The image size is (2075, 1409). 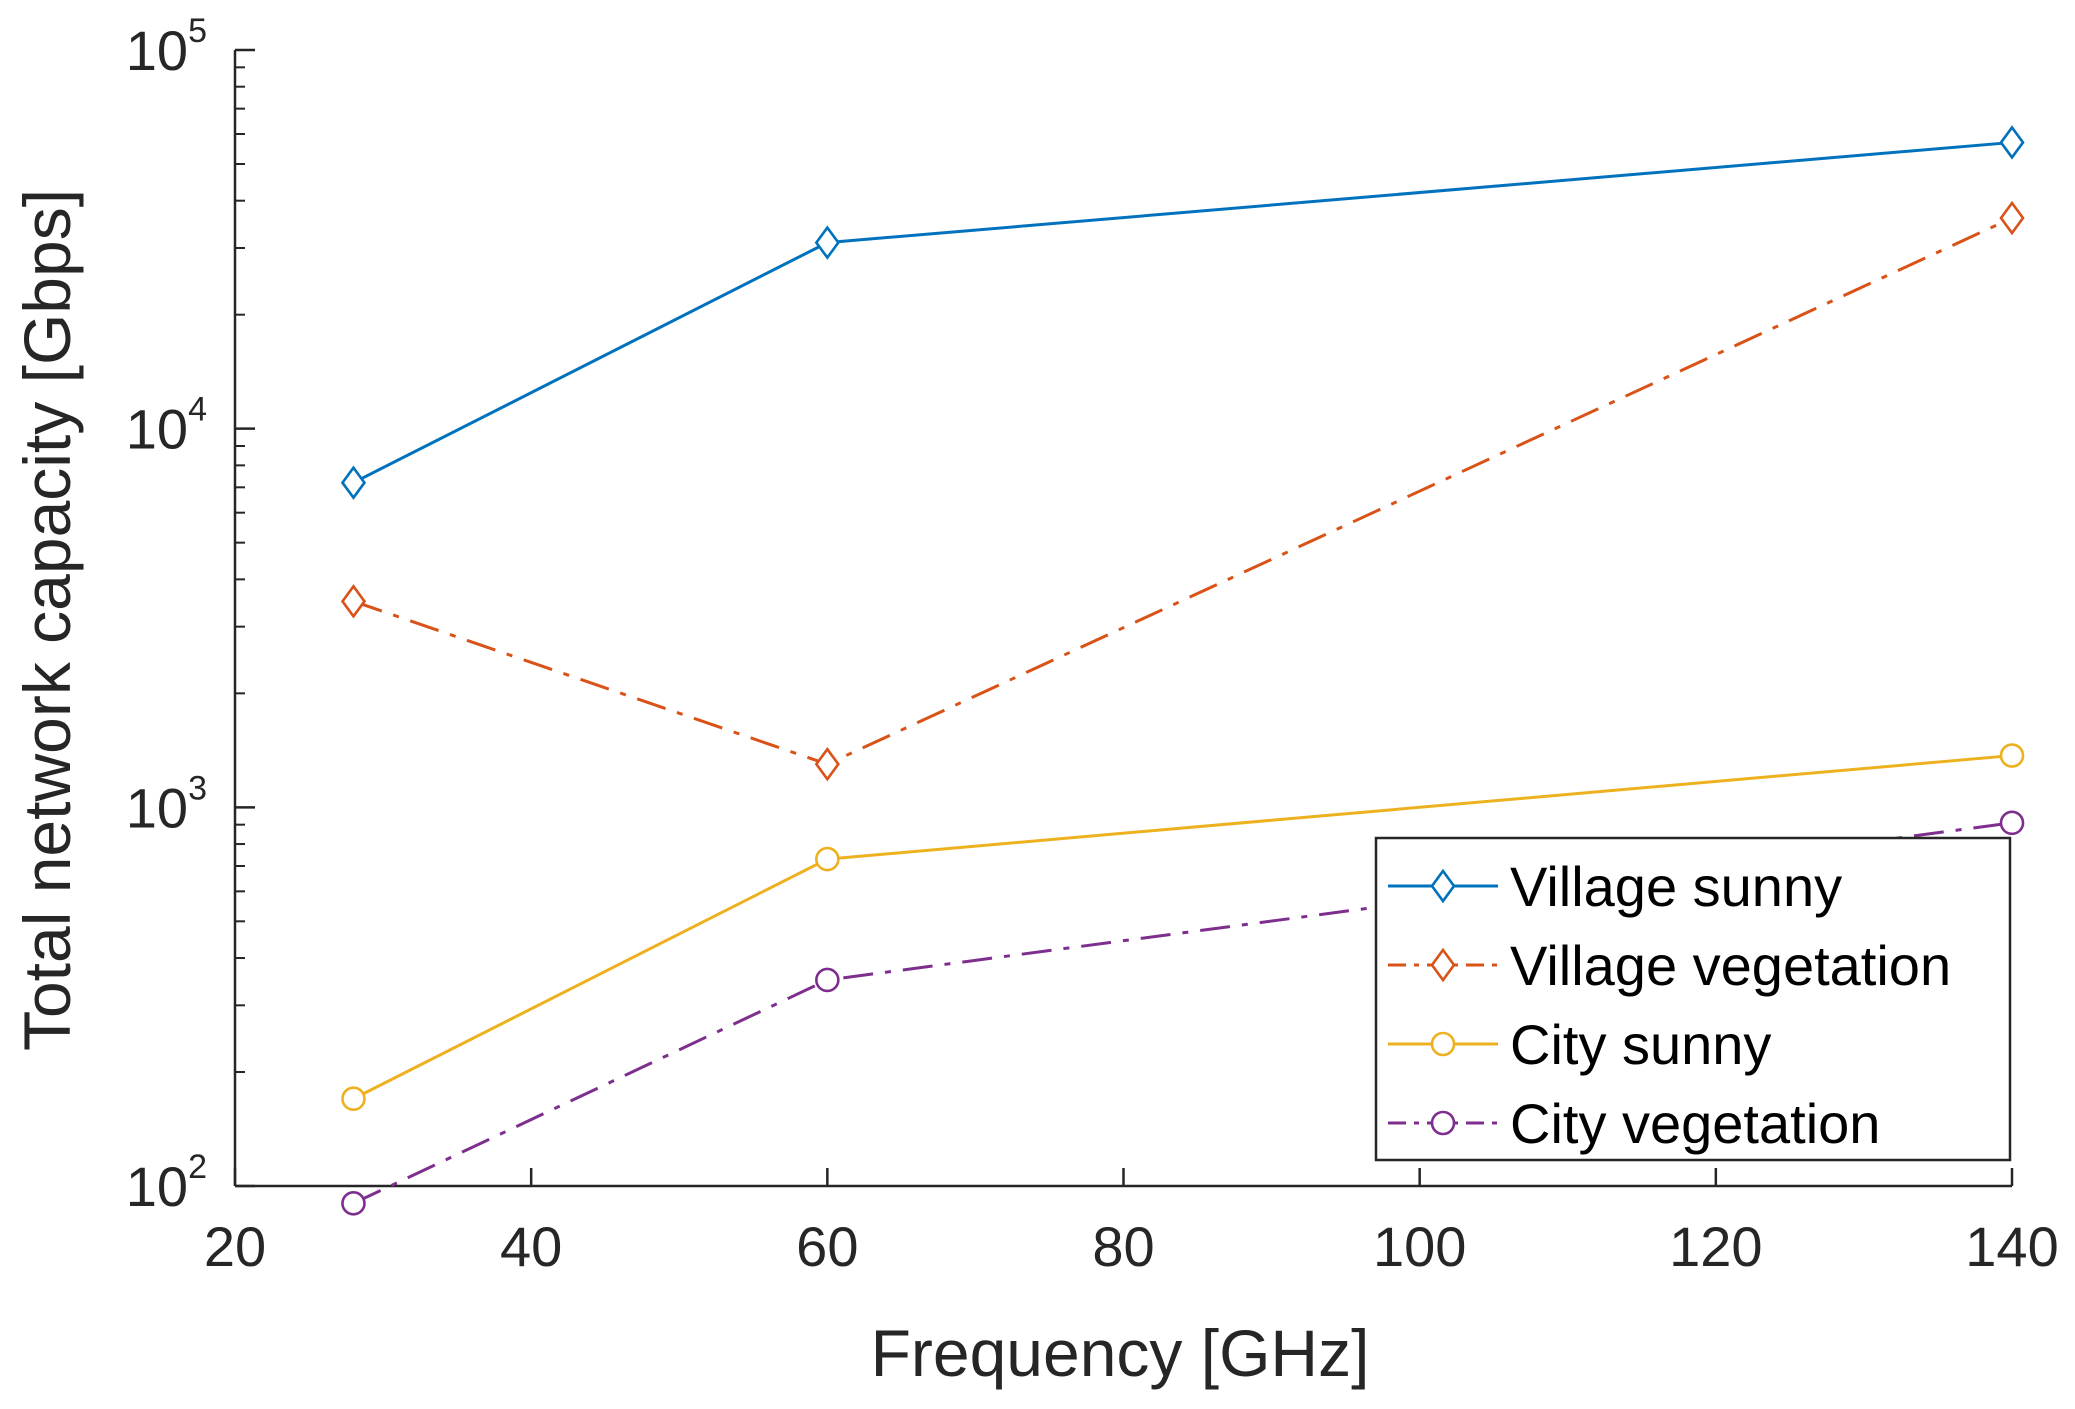 I want to click on x-axis-label: Frequency [GHz], so click(x=1120, y=1353).